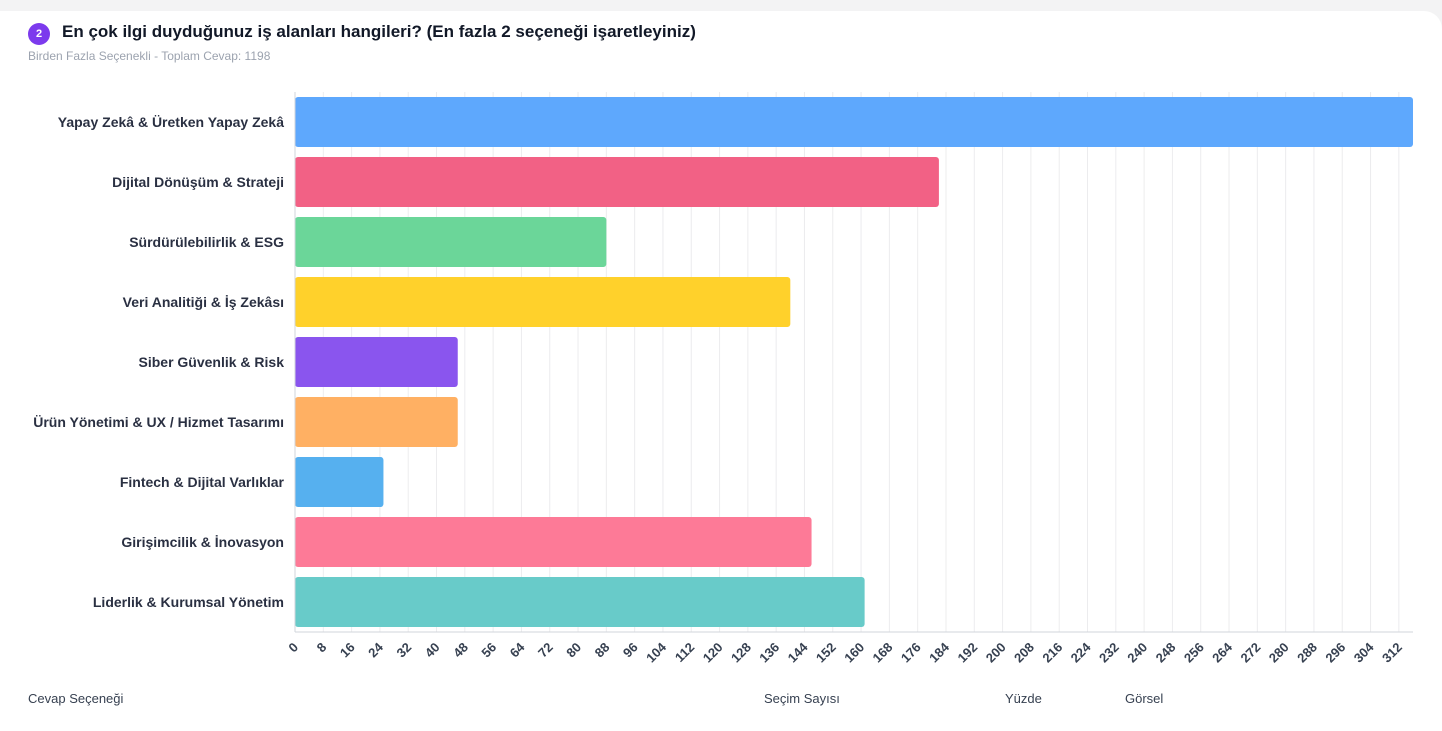  What do you see at coordinates (322, 648) in the screenshot?
I see `x-tick-label: 8` at bounding box center [322, 648].